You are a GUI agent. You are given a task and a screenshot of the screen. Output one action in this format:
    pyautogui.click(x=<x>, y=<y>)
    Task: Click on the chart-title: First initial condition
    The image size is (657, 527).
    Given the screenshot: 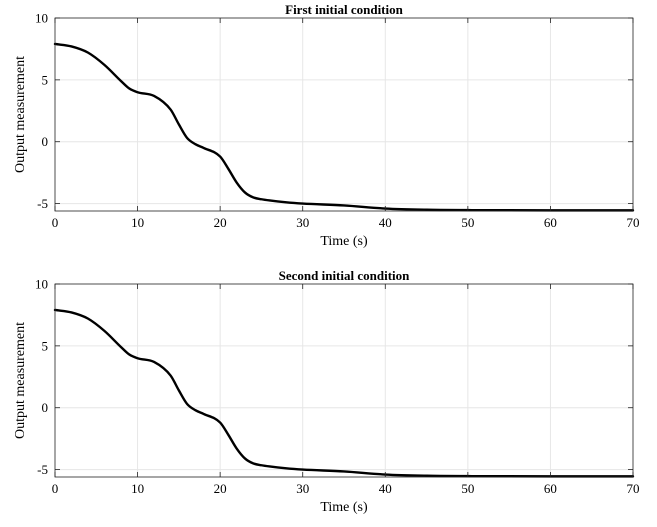 What is the action you would take?
    pyautogui.click(x=344, y=9)
    